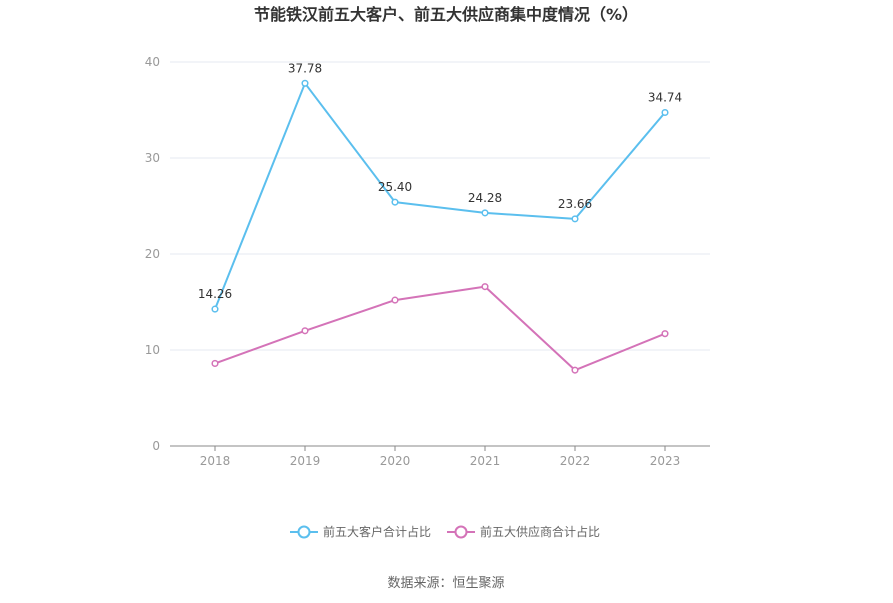 This screenshot has width=893, height=603. What do you see at coordinates (152, 350) in the screenshot?
I see `y-tick-label: 10` at bounding box center [152, 350].